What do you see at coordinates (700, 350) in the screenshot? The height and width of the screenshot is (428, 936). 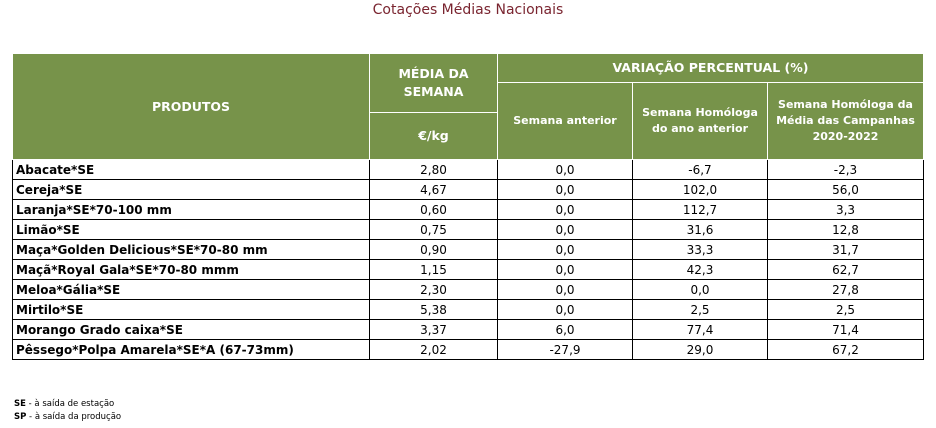 I see `homologa-ano-cell: 29,0` at bounding box center [700, 350].